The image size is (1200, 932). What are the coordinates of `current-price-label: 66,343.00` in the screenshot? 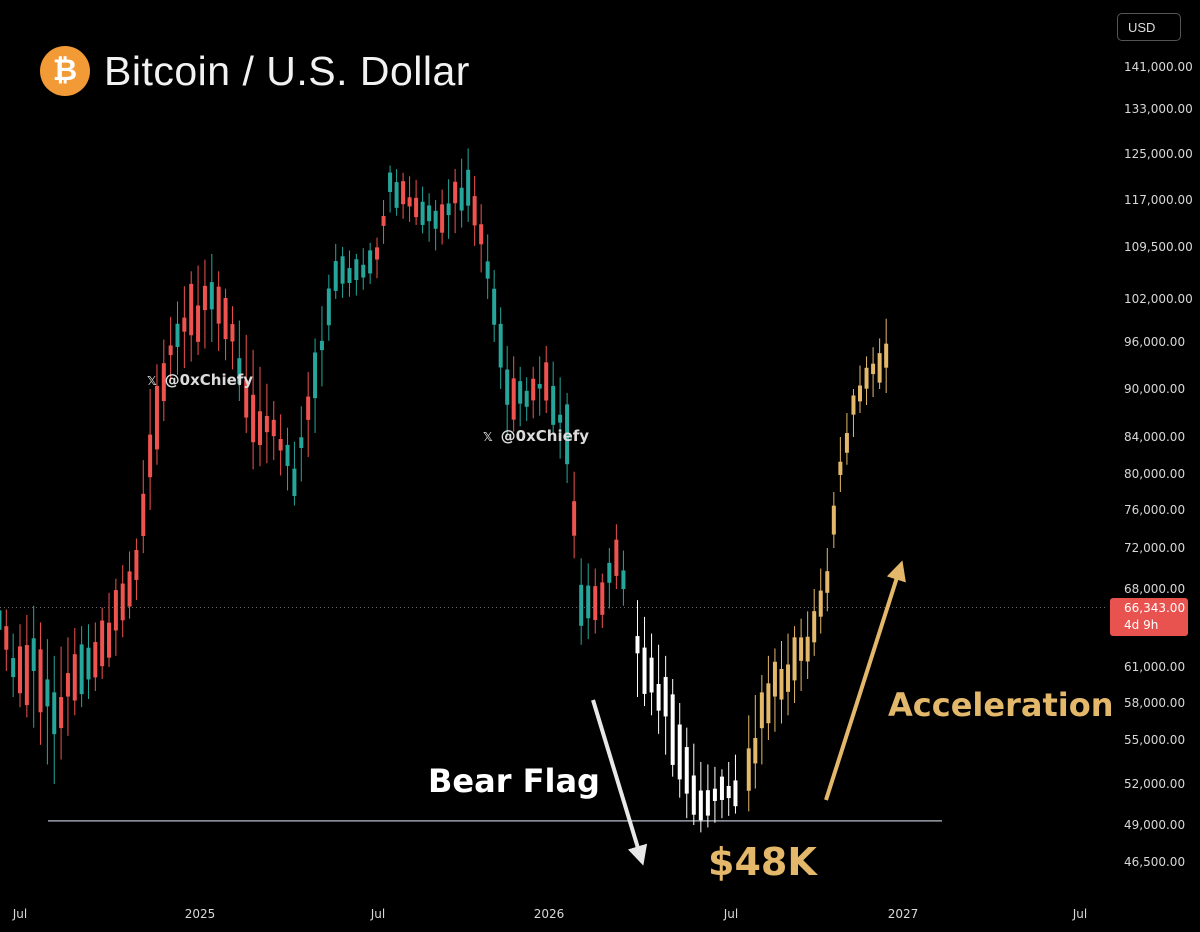 It's located at (1155, 608).